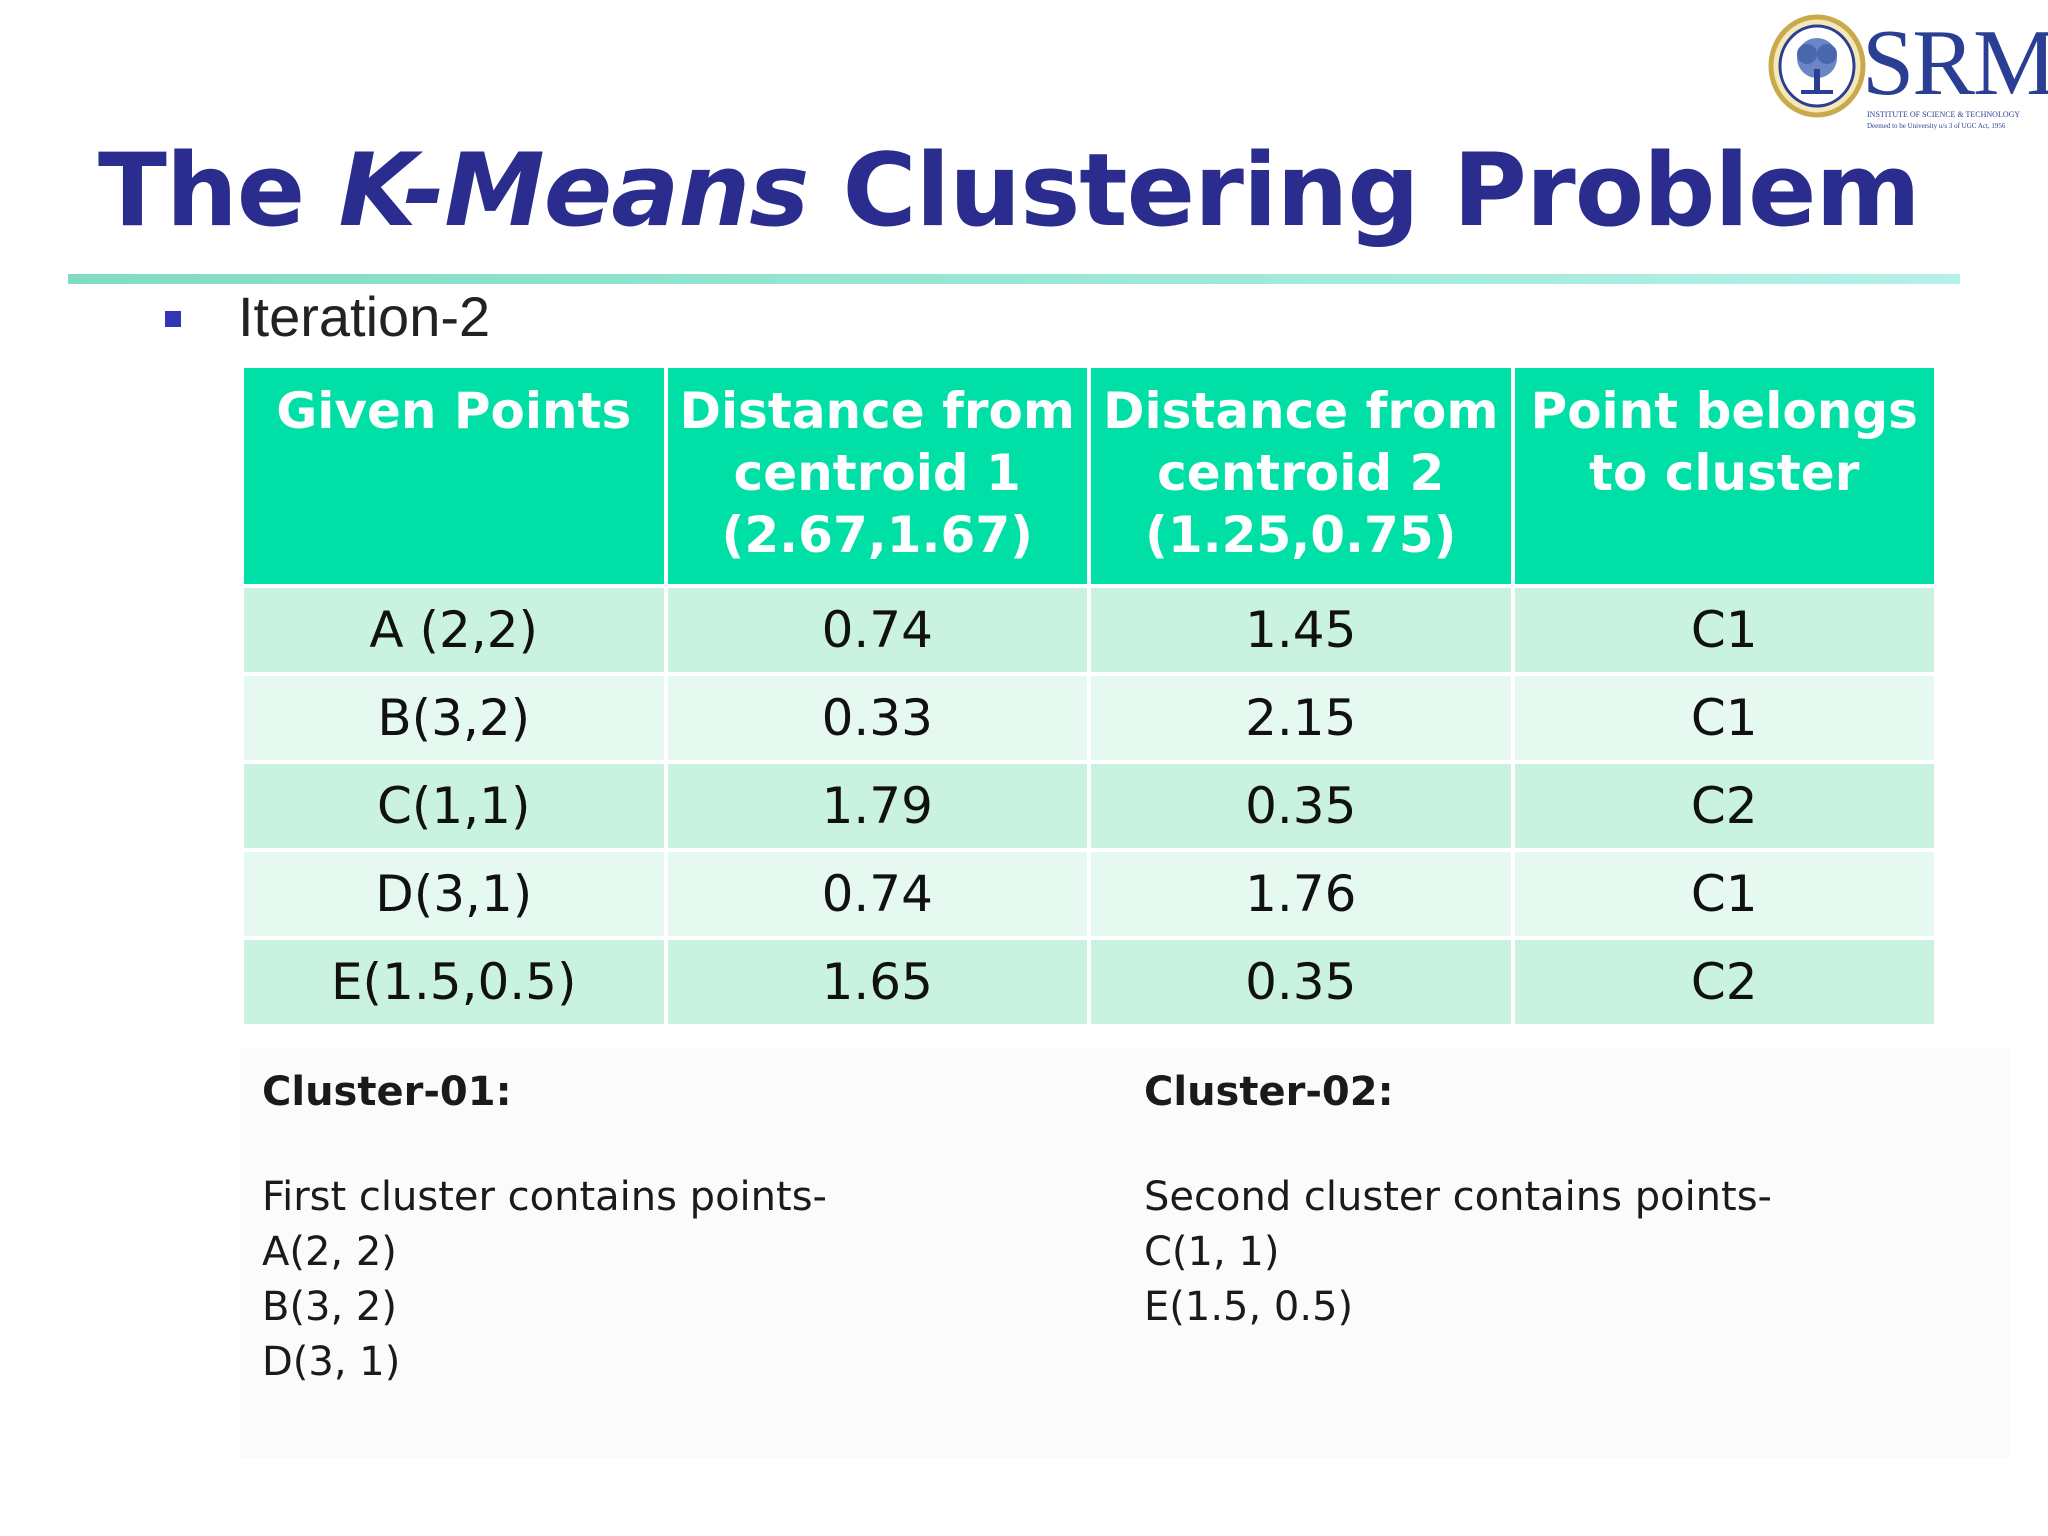 This screenshot has height=1536, width=2048. What do you see at coordinates (877, 806) in the screenshot?
I see `distance-1-cell: 1.79` at bounding box center [877, 806].